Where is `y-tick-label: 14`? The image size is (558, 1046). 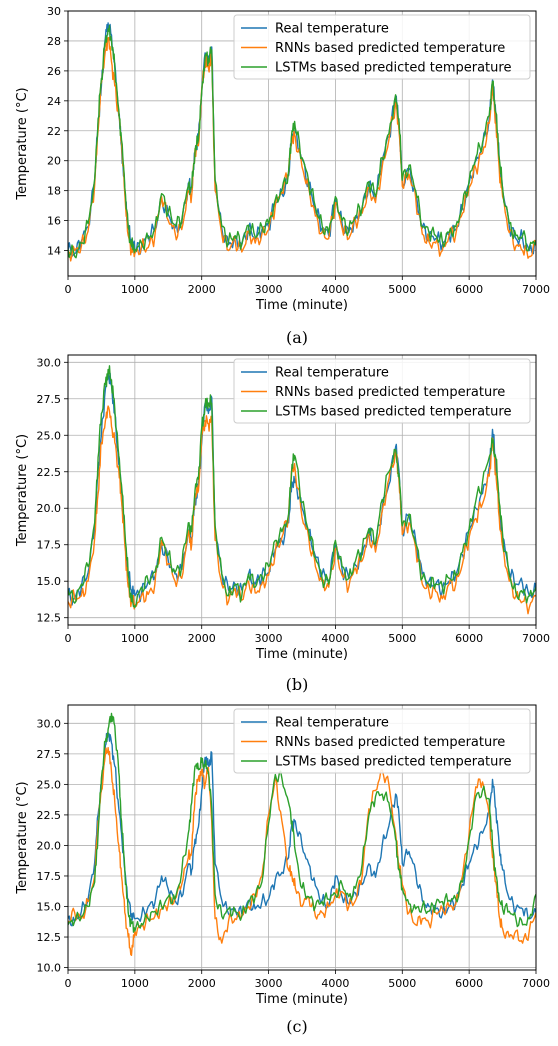 y-tick-label: 14 is located at coordinates (54, 251).